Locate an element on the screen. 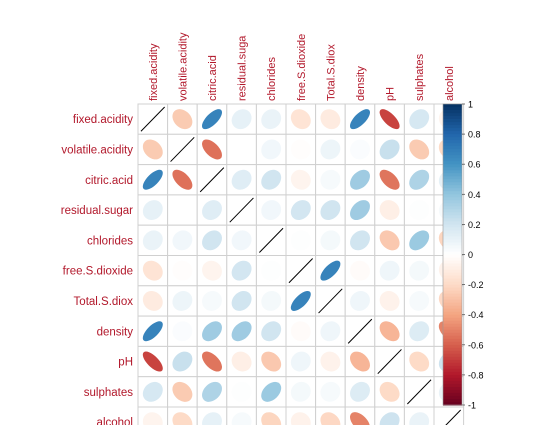 Image resolution: width=534 pixels, height=425 pixels. colorbar-tick-label: -1 is located at coordinates (472, 406).